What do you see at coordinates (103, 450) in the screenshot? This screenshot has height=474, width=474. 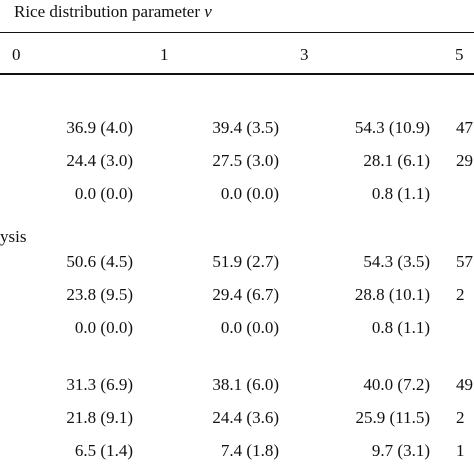 I see `cell: 6.5 (1.4)` at bounding box center [103, 450].